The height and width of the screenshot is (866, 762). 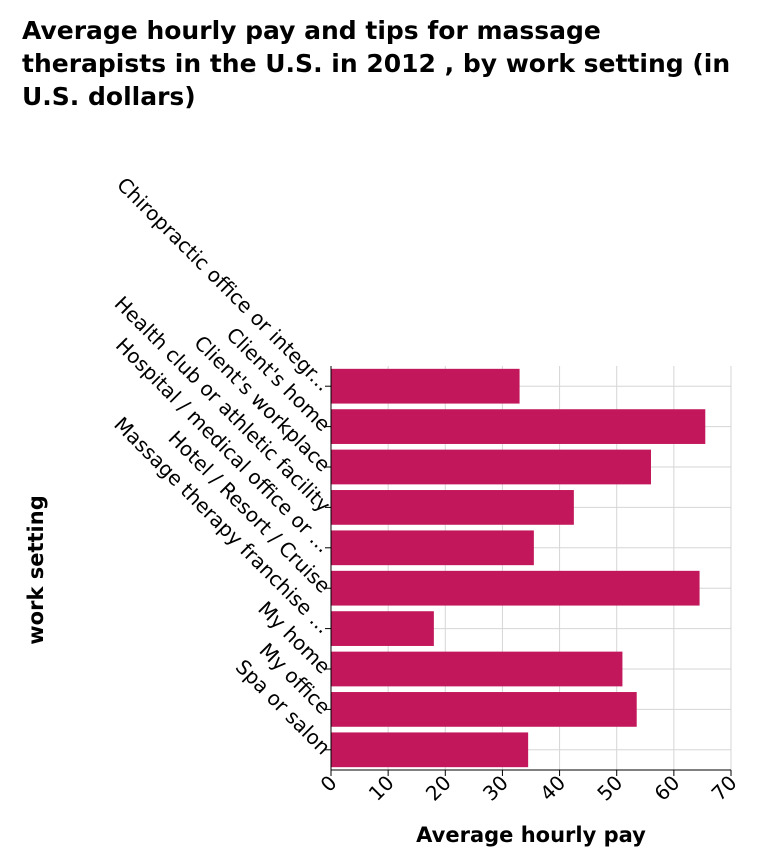 I want to click on y-axis-label: work setting, so click(x=36, y=569).